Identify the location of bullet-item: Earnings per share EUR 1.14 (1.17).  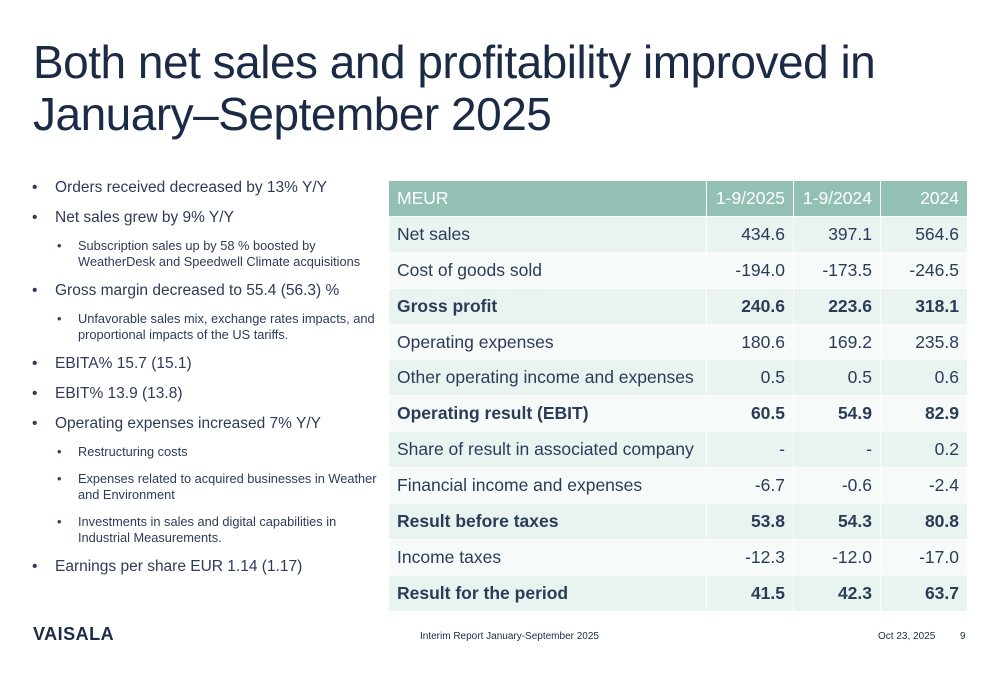
(205, 566).